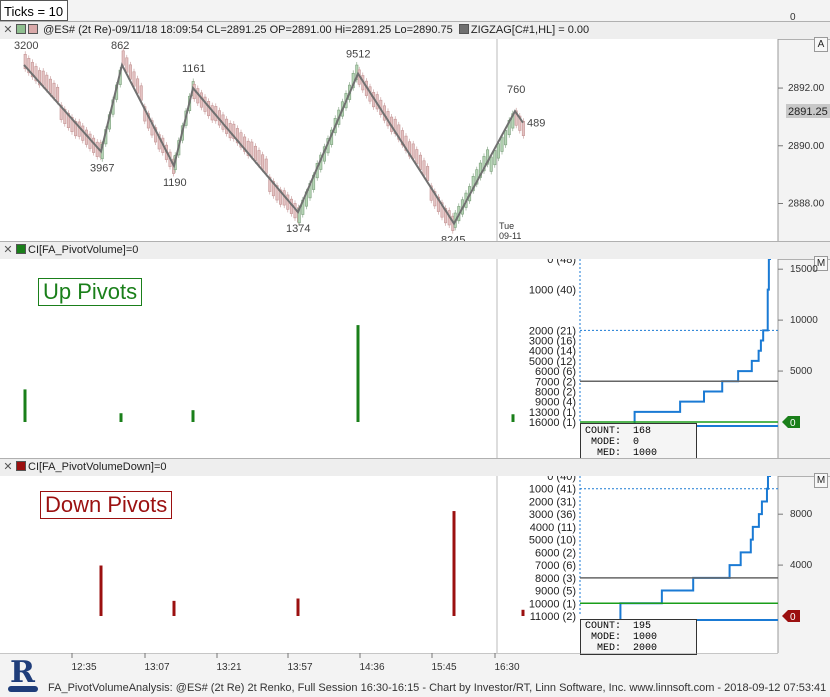 The image size is (830, 697). What do you see at coordinates (804, 320) in the screenshot?
I see `volume-axis-label: 10000` at bounding box center [804, 320].